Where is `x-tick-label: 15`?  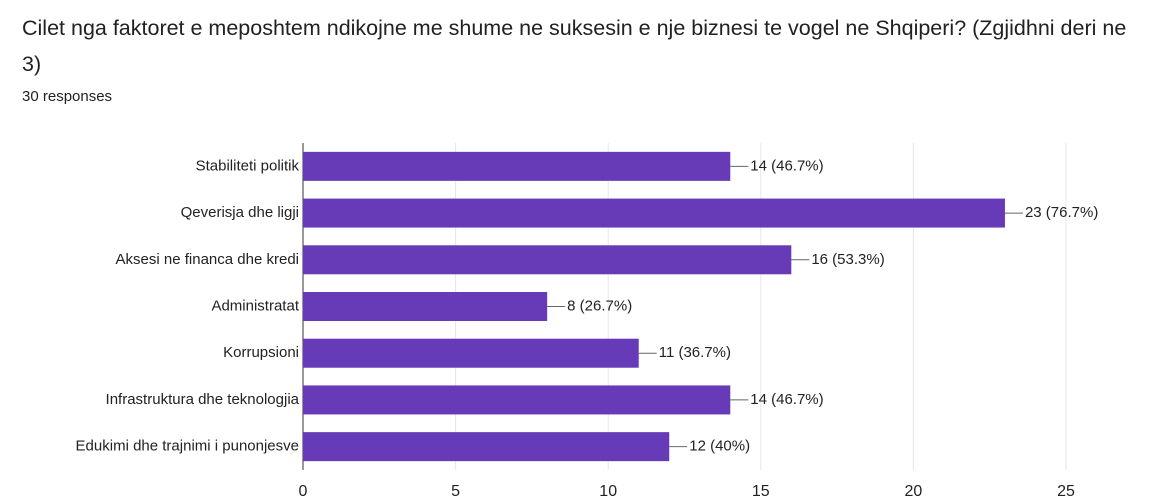
x-tick-label: 15 is located at coordinates (761, 491).